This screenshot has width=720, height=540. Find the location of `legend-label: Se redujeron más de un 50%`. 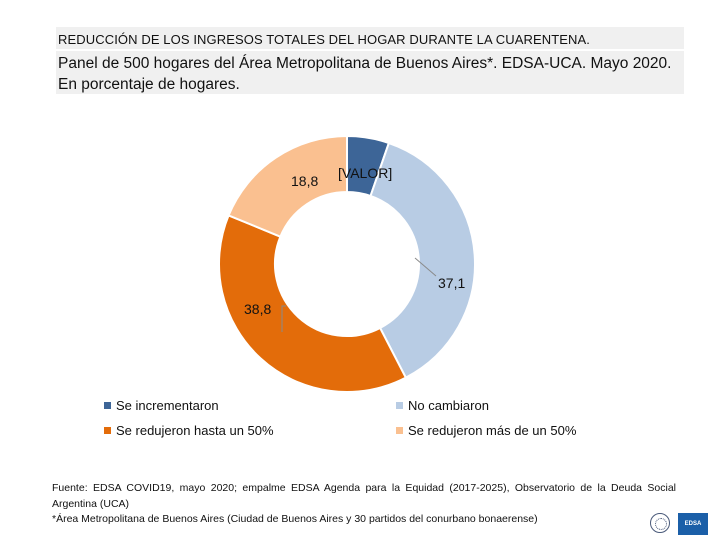

legend-label: Se redujeron más de un 50% is located at coordinates (492, 430).